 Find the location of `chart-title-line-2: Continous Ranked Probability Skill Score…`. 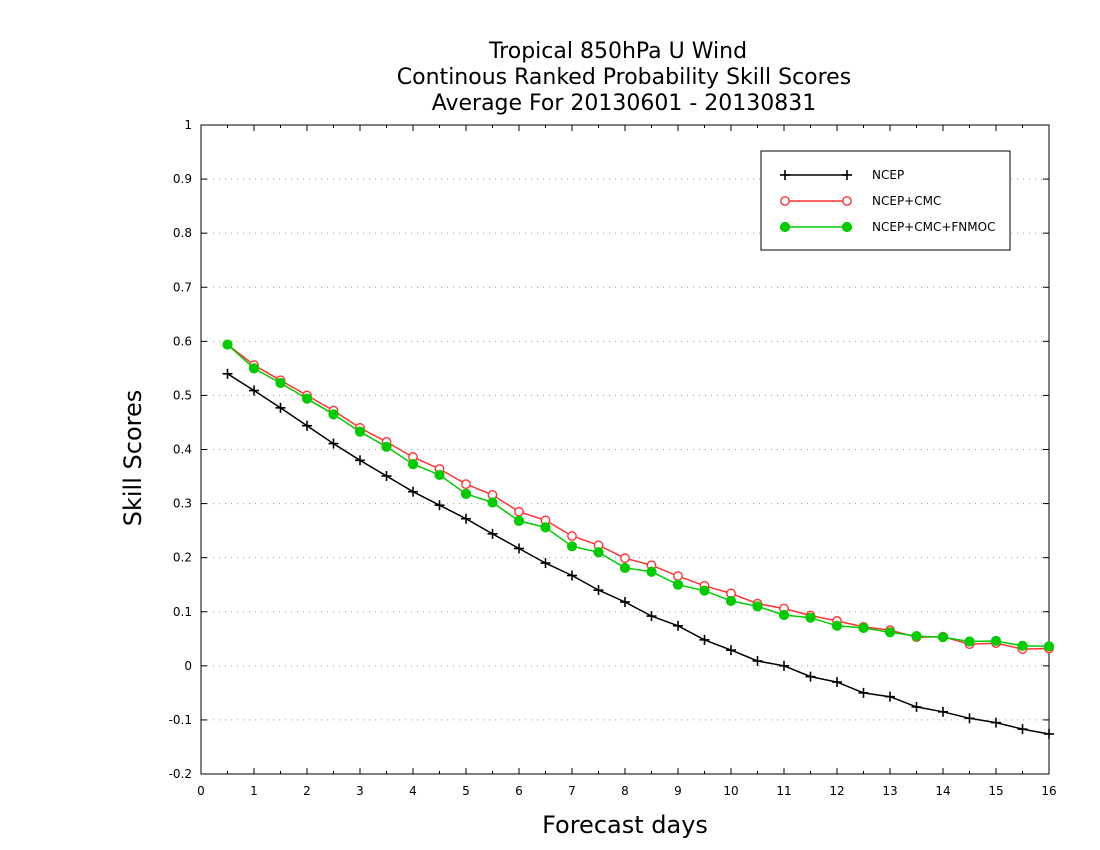

chart-title-line-2: Continous Ranked Probability Skill Score… is located at coordinates (624, 77).